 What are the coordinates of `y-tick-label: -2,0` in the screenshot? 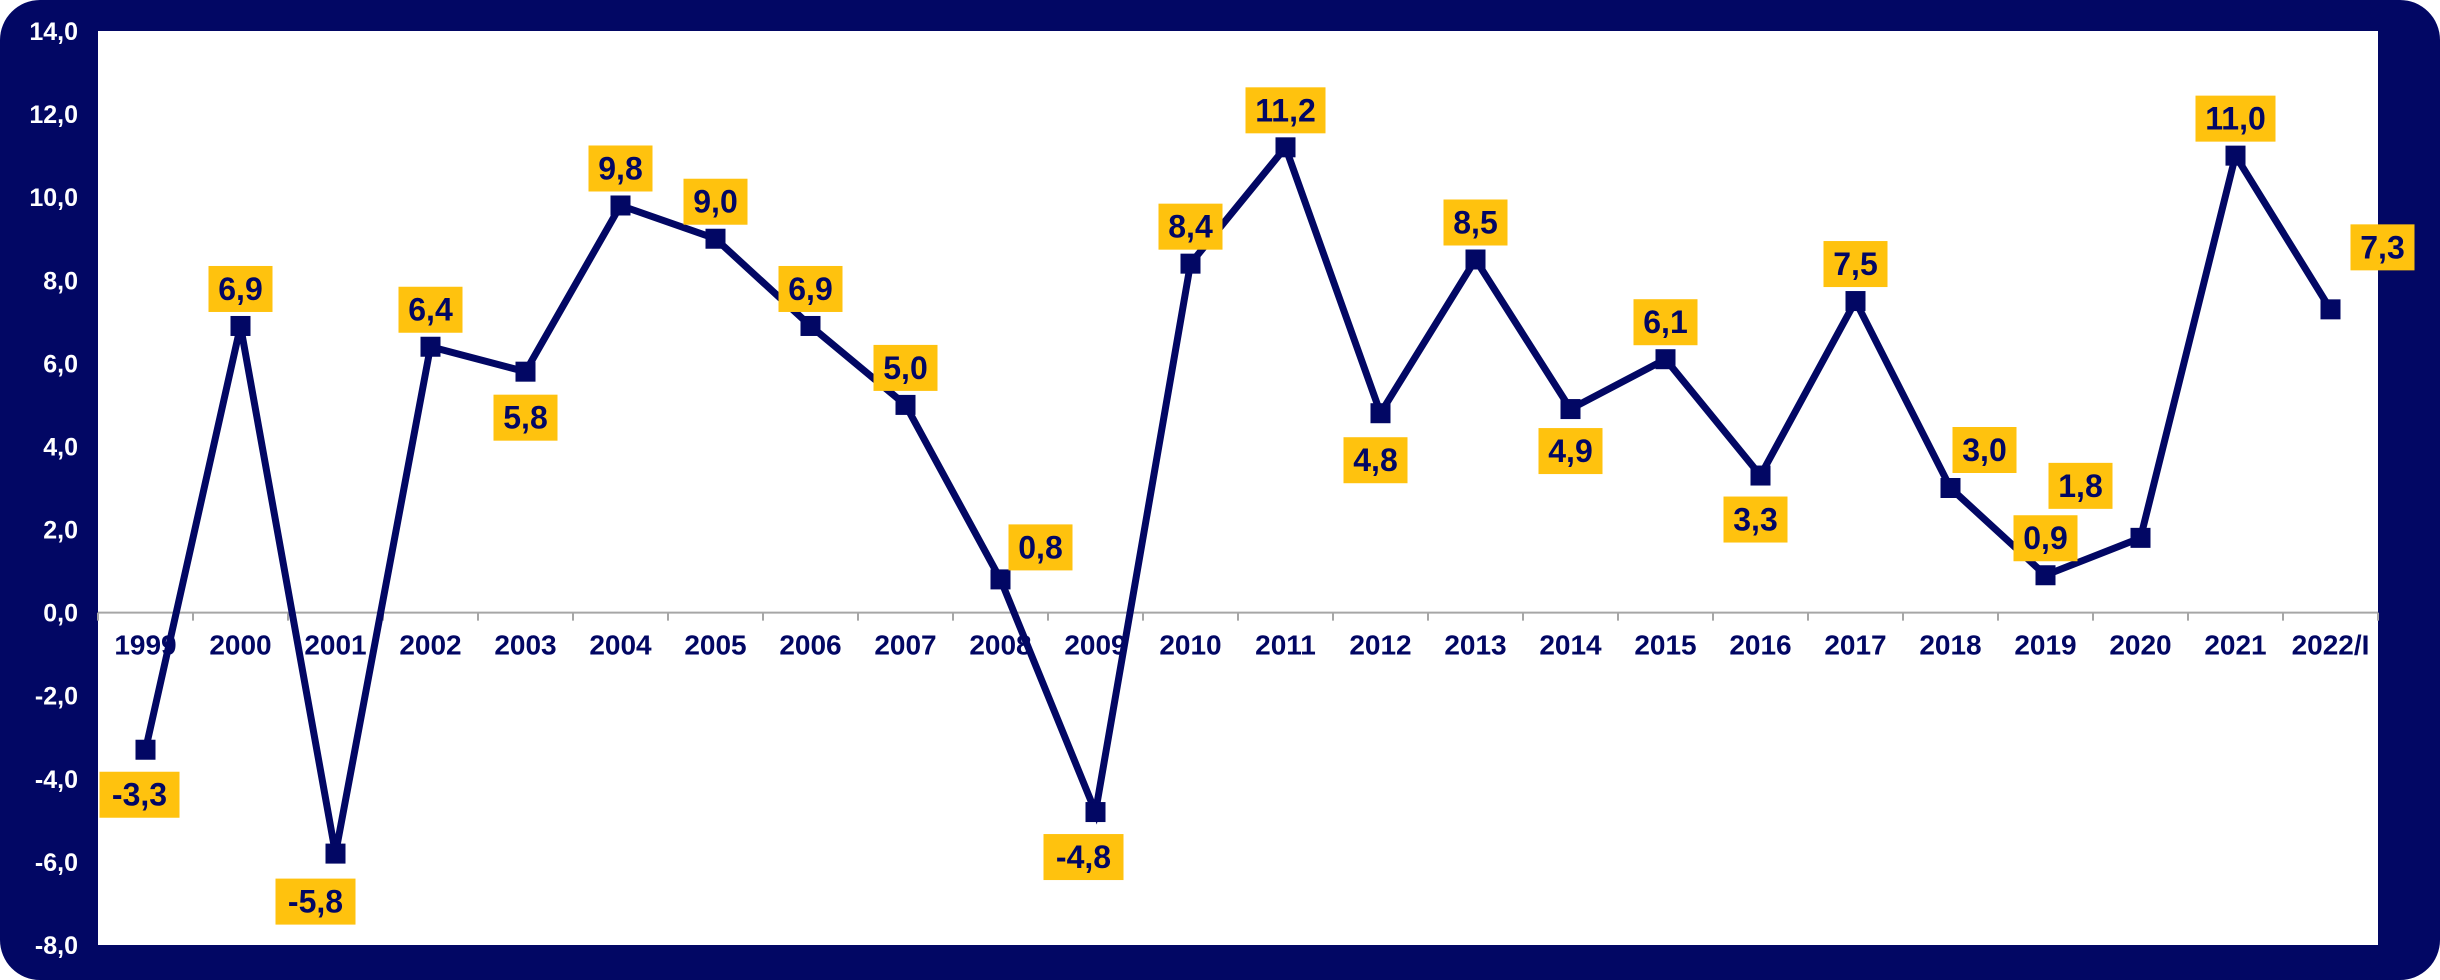 It's located at (56, 697).